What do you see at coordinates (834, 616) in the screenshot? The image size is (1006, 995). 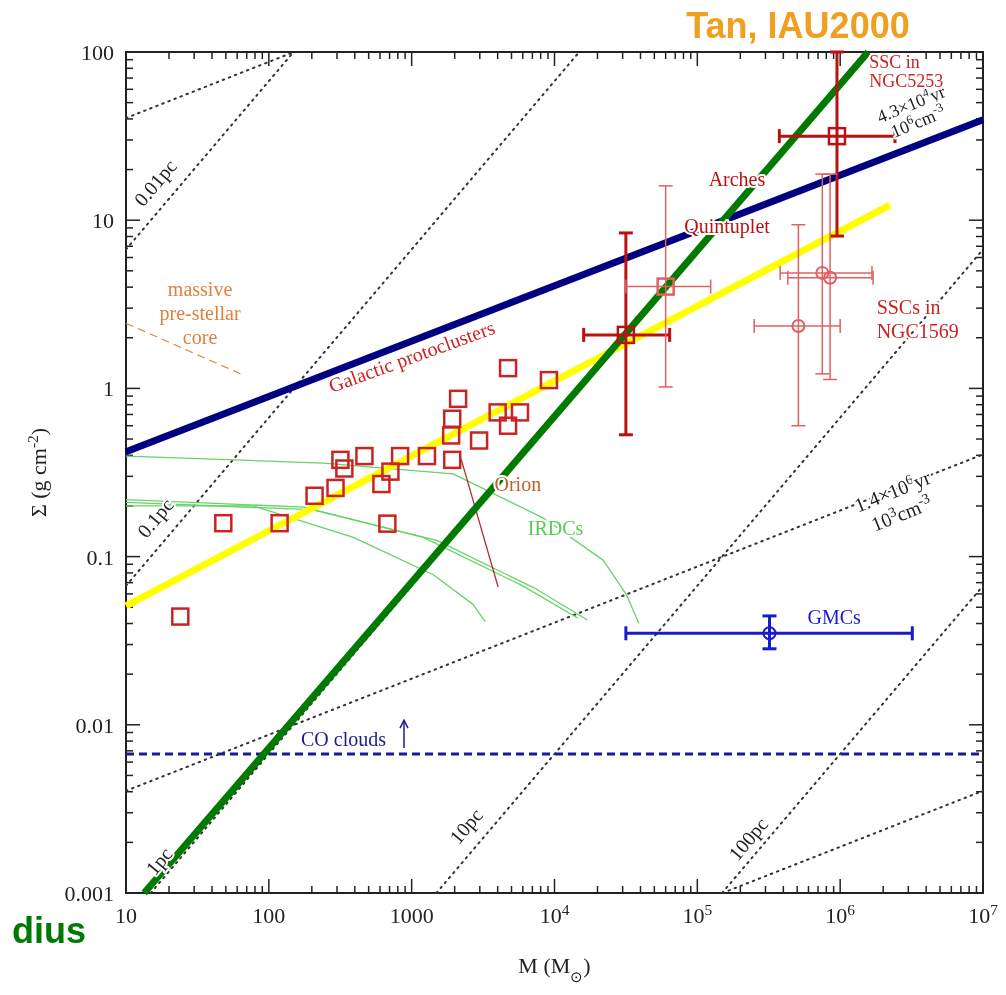 I see `annotation: GMCs` at bounding box center [834, 616].